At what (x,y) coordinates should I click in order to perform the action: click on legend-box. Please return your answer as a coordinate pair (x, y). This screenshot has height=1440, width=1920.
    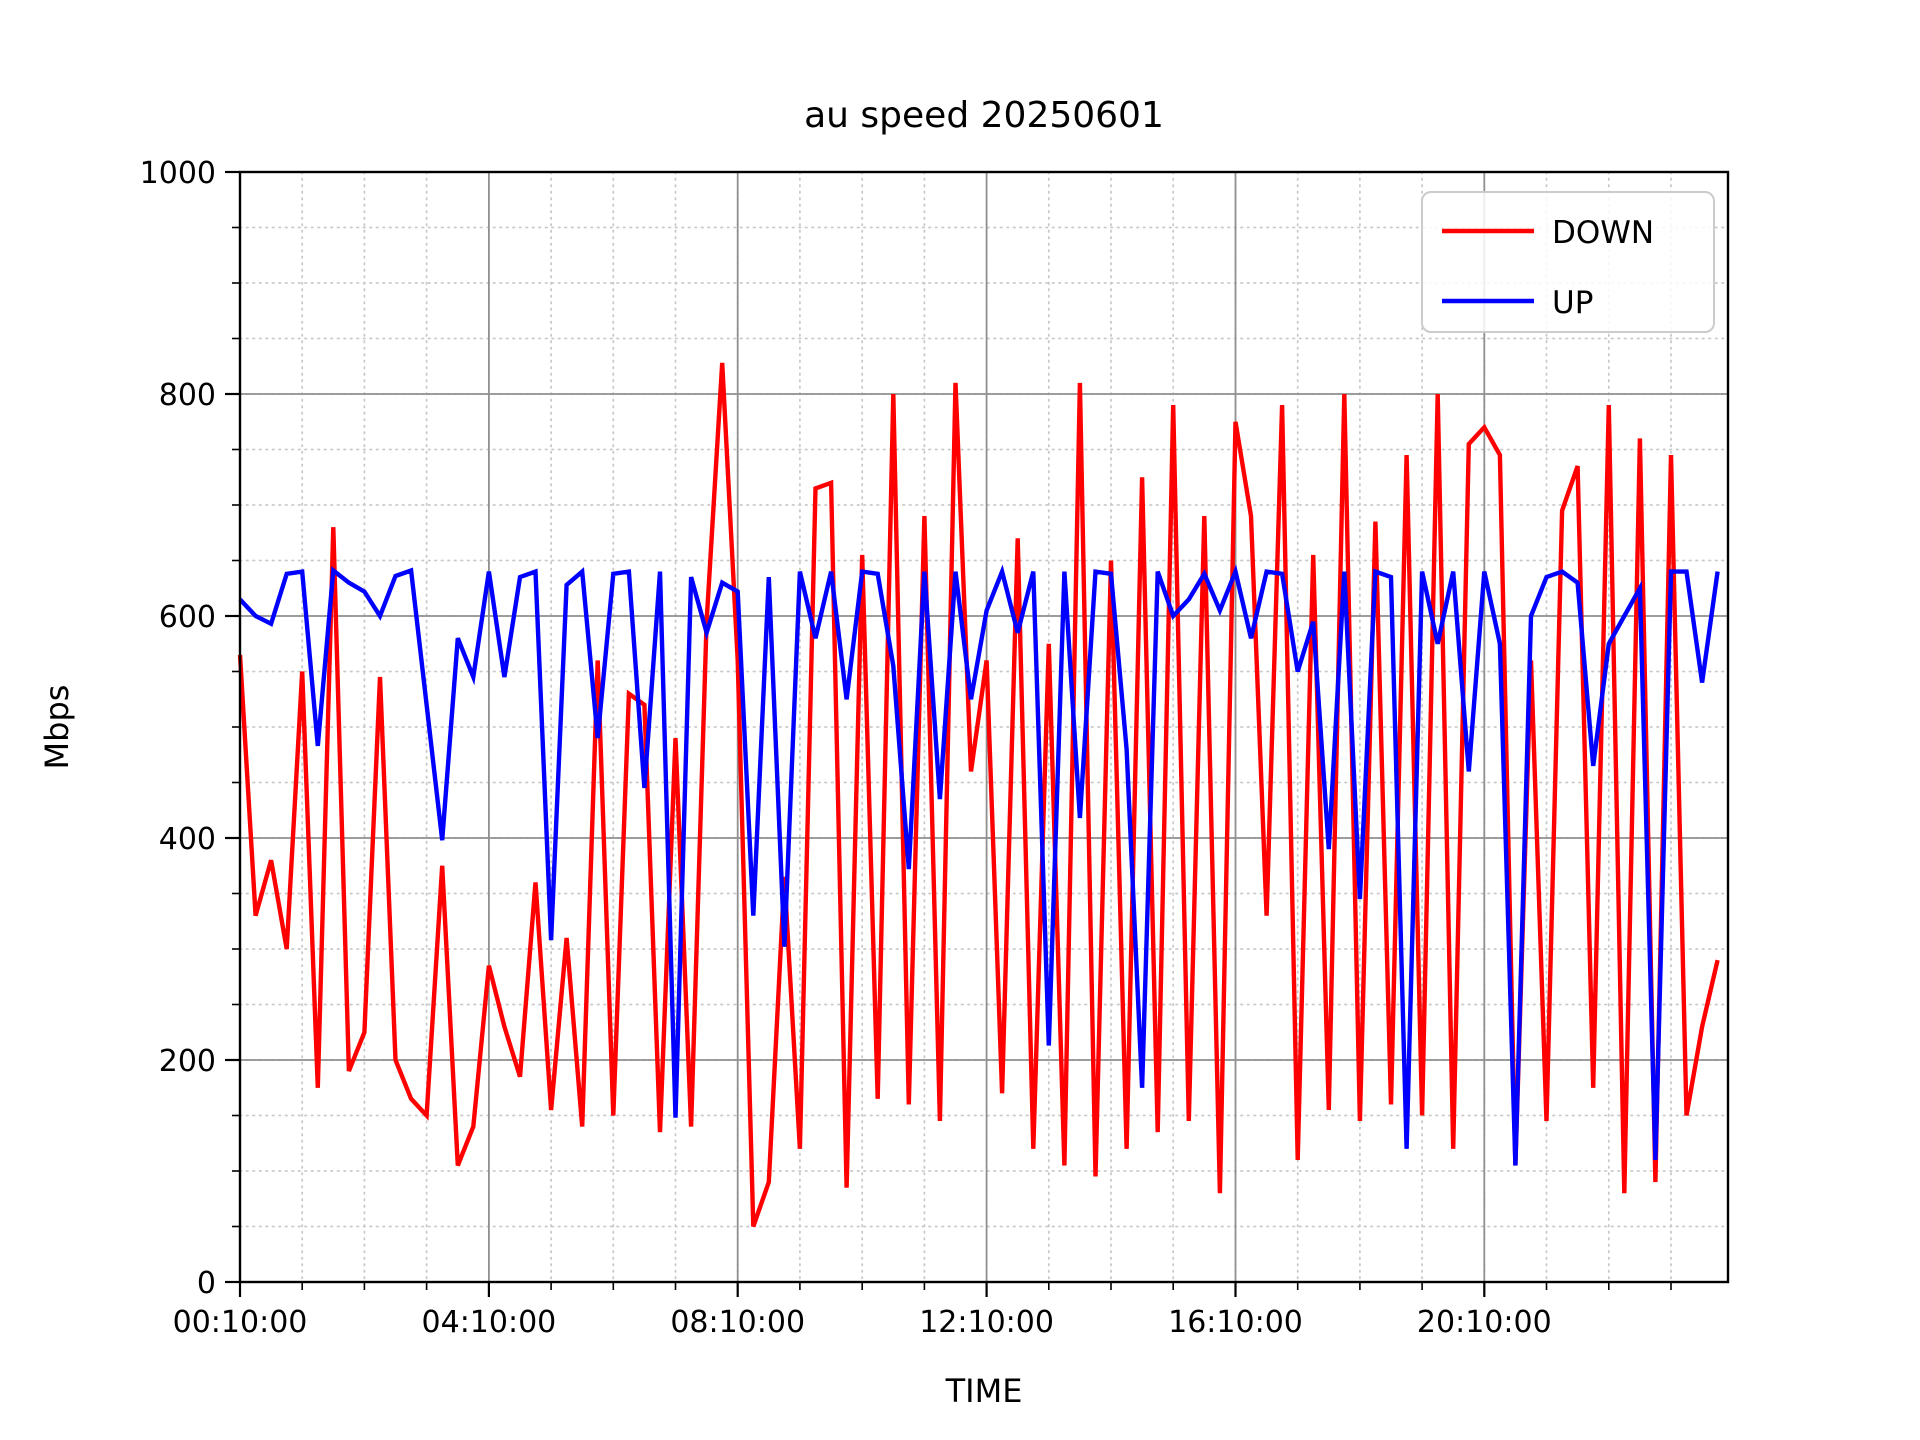
    Looking at the image, I should click on (1568, 262).